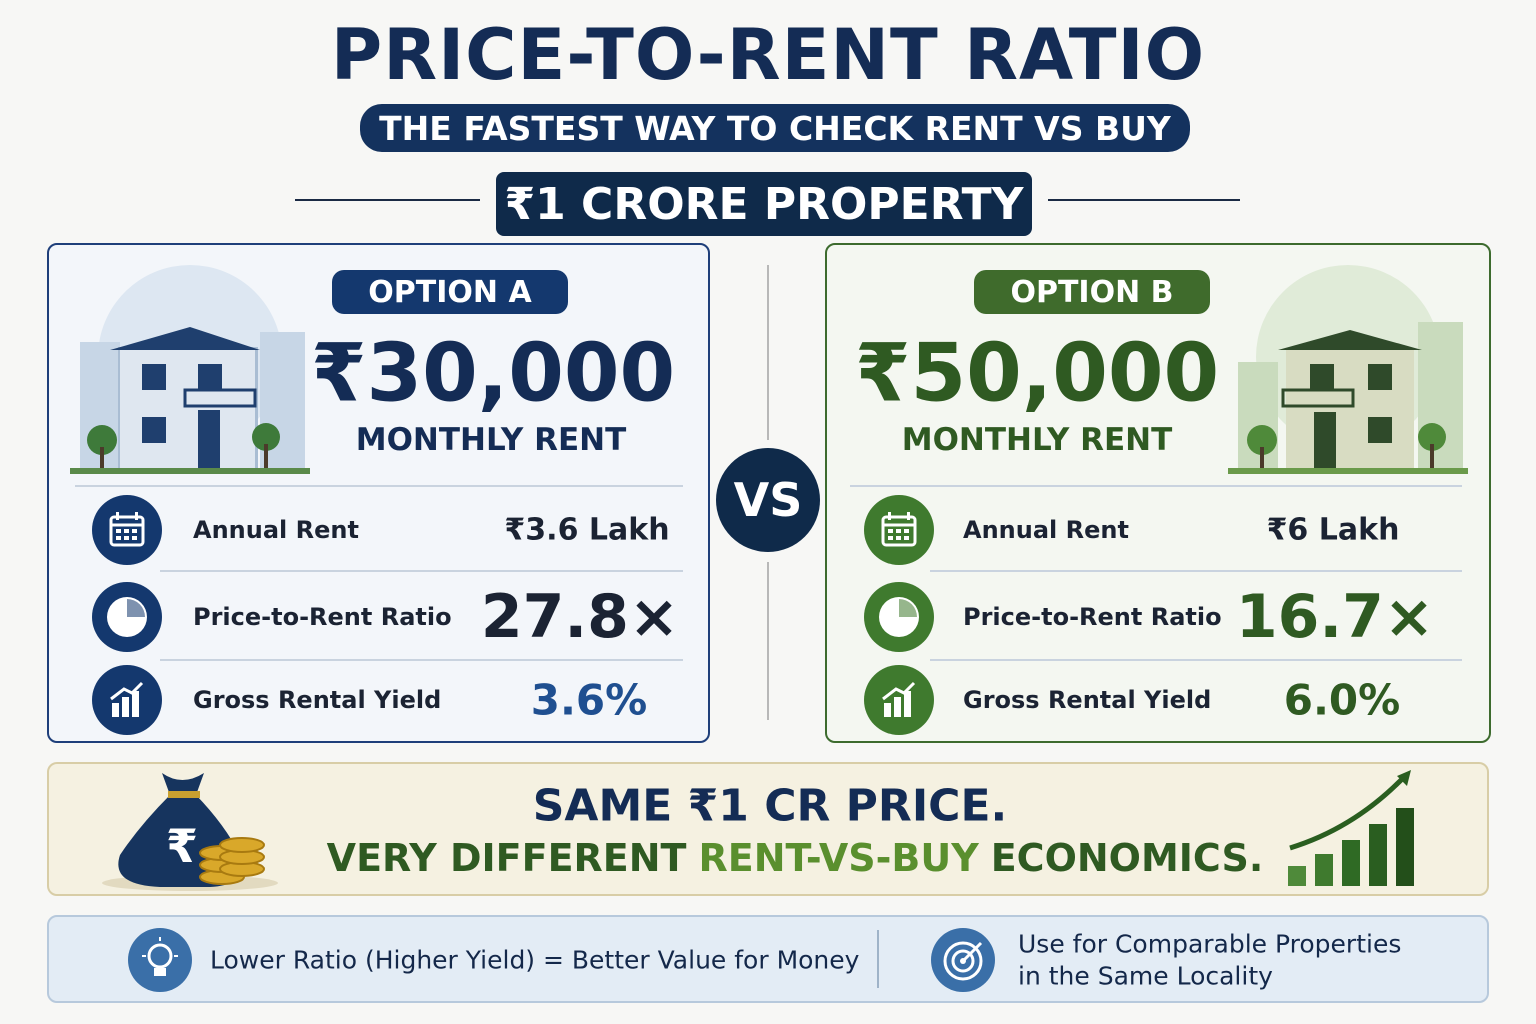 This screenshot has width=1536, height=1024. Describe the element at coordinates (1335, 617) in the screenshot. I see `metric-value: 16.7×` at that location.